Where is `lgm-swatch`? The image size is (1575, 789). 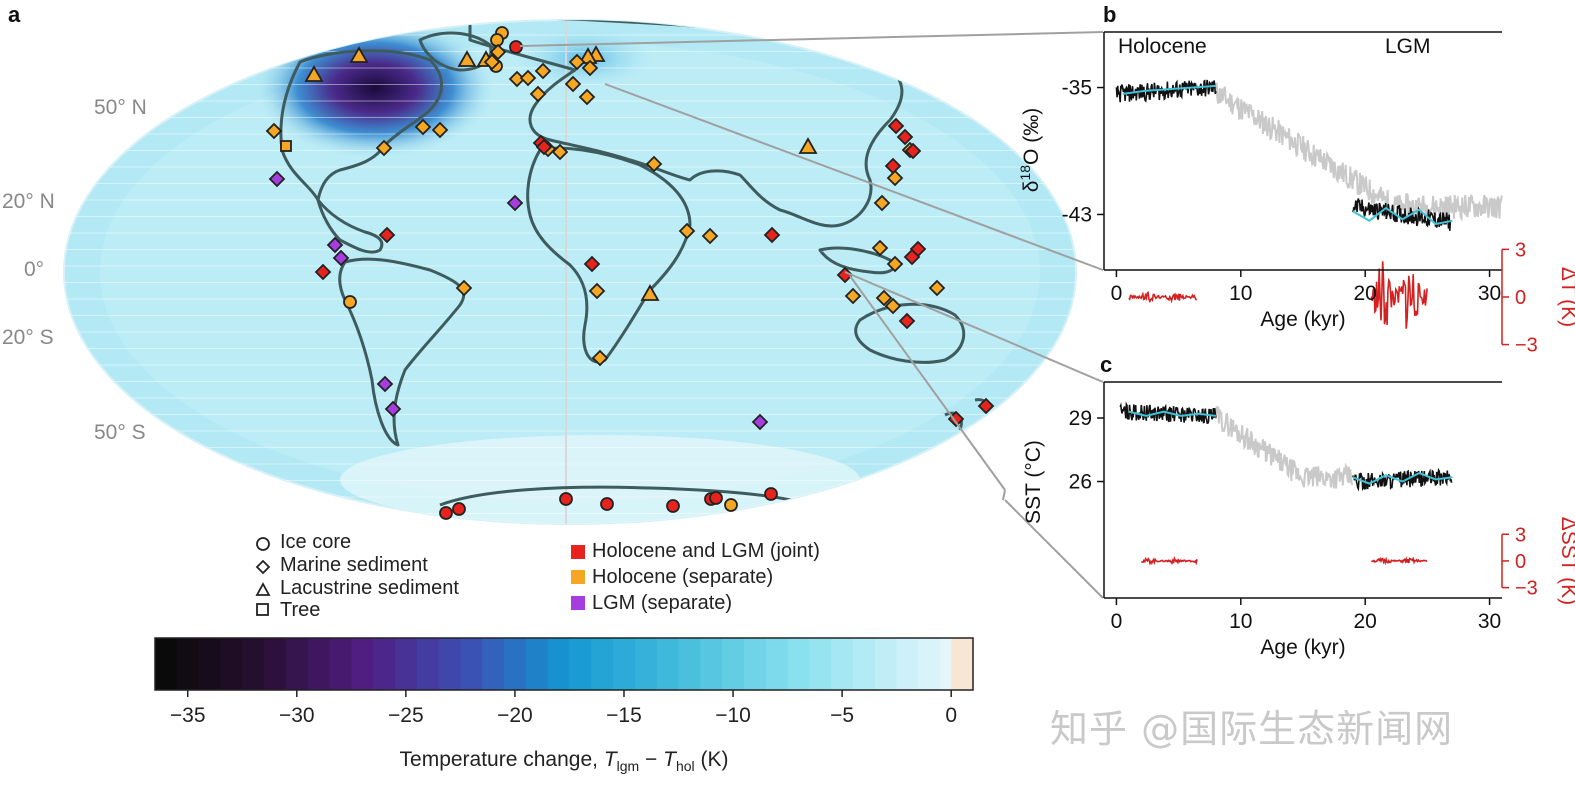
lgm-swatch is located at coordinates (578, 603).